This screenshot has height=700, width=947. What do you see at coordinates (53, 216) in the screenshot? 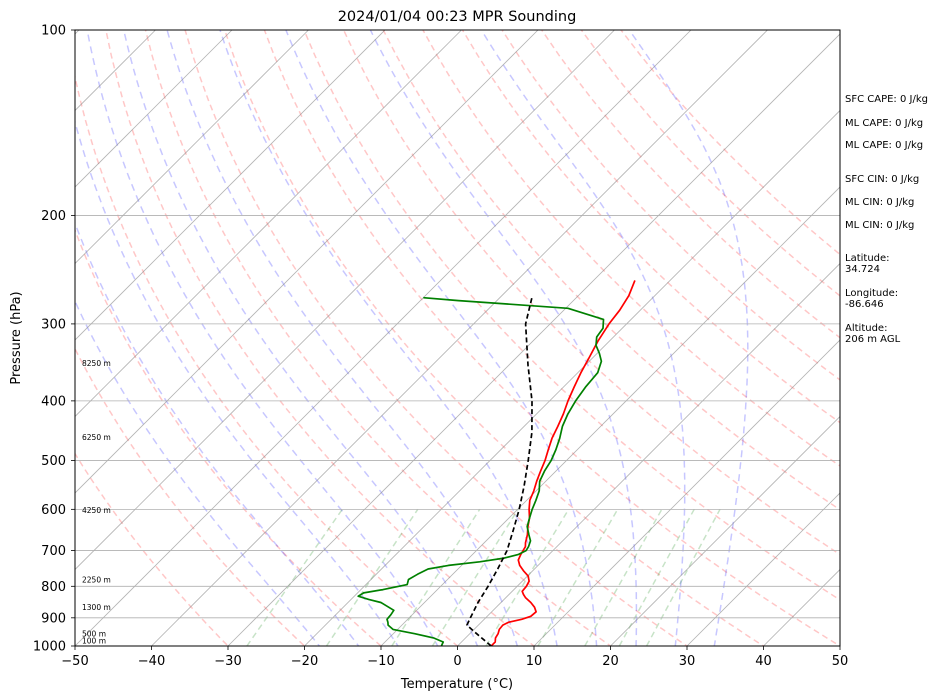
I see `y-tick-label: 200` at bounding box center [53, 216].